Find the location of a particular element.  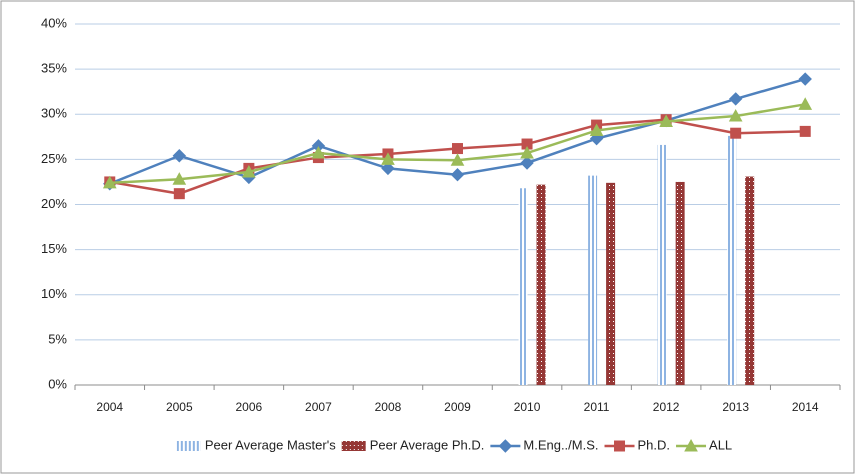

y-tick-label: 0% is located at coordinates (57, 383).